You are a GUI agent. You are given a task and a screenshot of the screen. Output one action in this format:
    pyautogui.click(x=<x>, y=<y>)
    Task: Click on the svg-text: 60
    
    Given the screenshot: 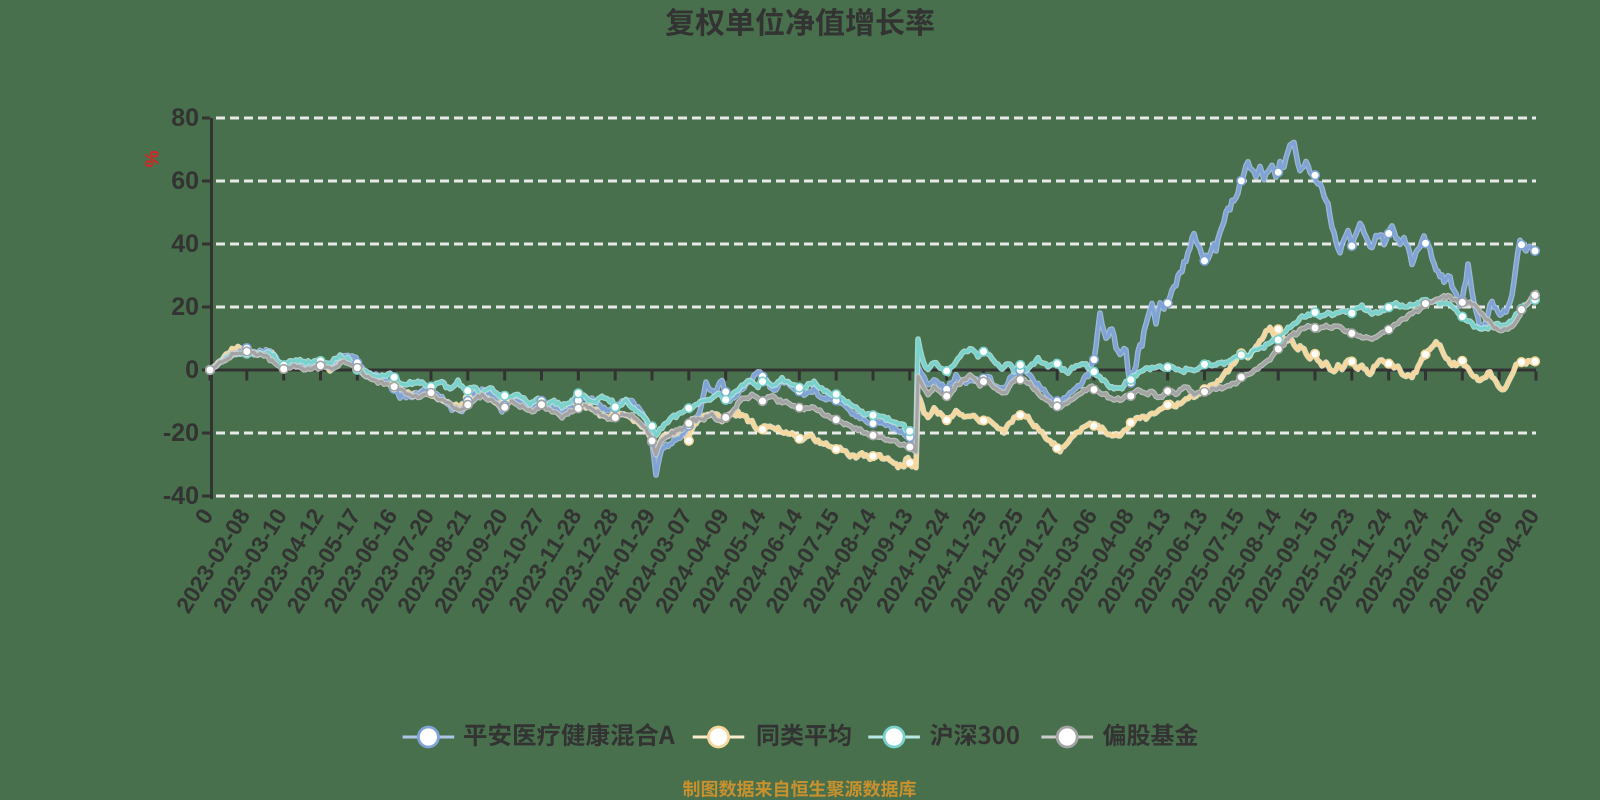 What is the action you would take?
    pyautogui.click(x=185, y=181)
    